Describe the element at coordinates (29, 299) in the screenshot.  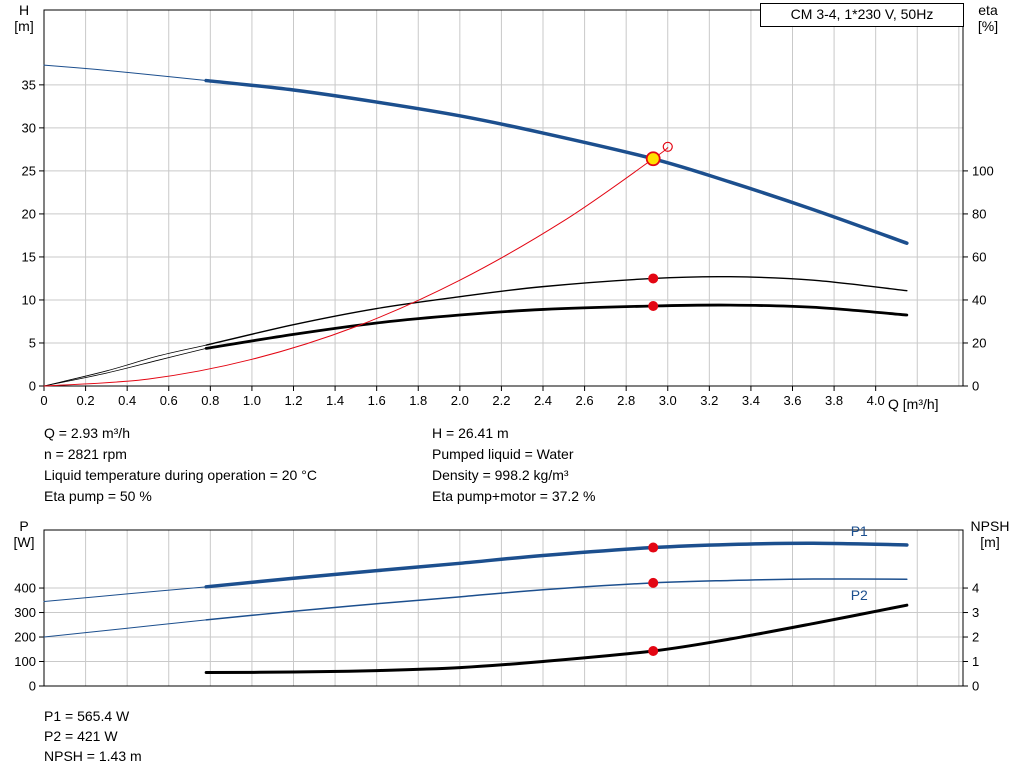
I see `tick-label-left: 10` at that location.